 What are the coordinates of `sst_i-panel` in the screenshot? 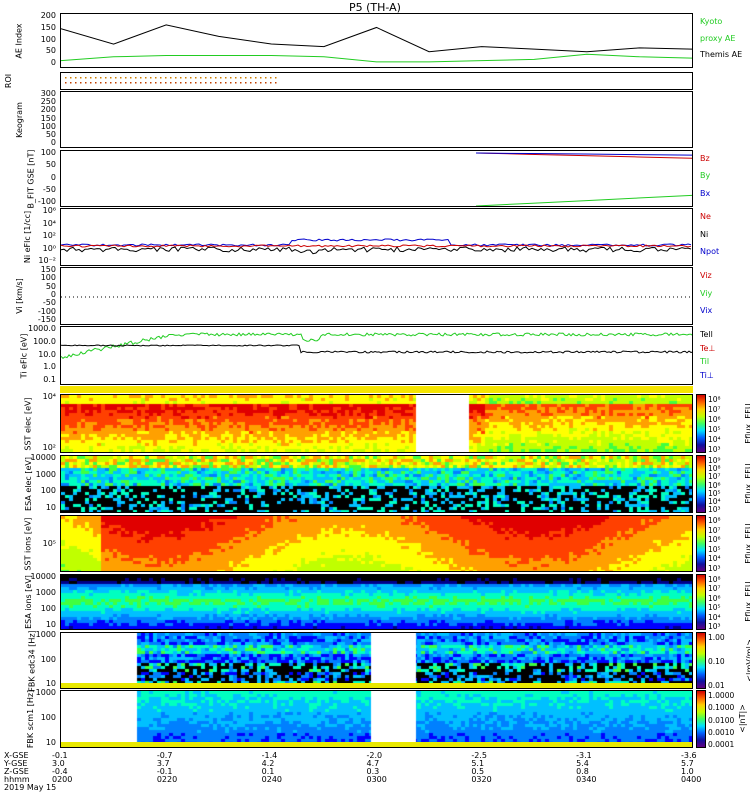 It's located at (376, 543).